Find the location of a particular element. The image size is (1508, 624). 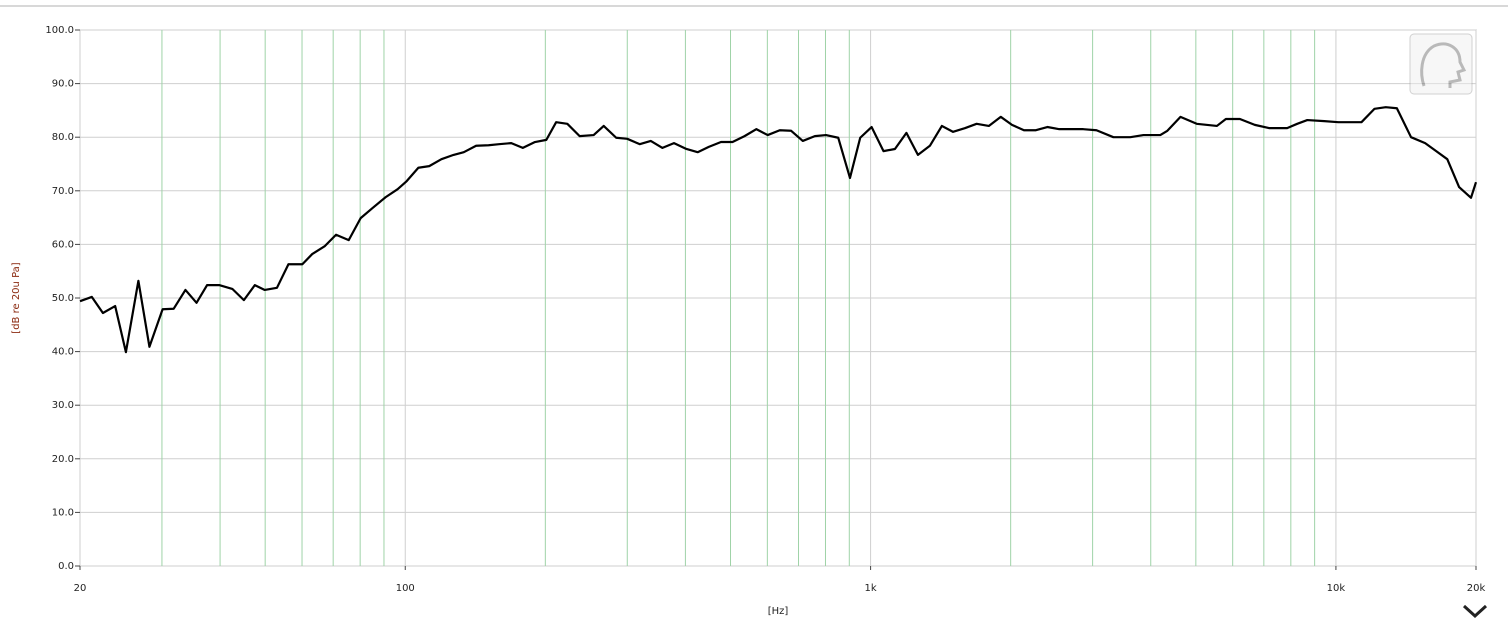

x-tick-label: 20k is located at coordinates (1476, 588).